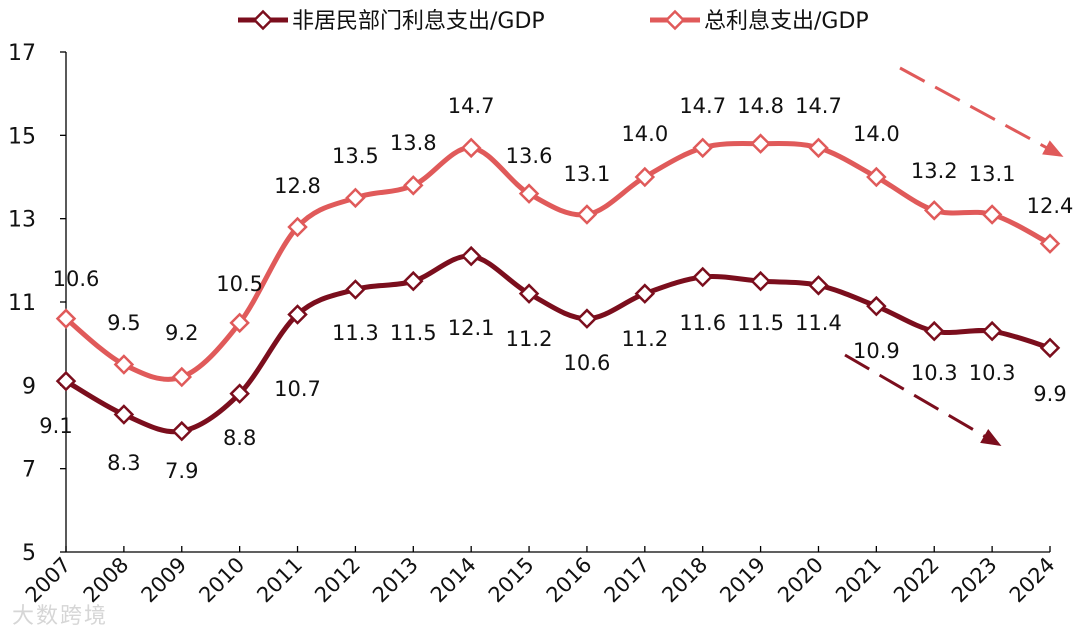 The height and width of the screenshot is (635, 1080). I want to click on x-tick-label: 2013, so click(395, 580).